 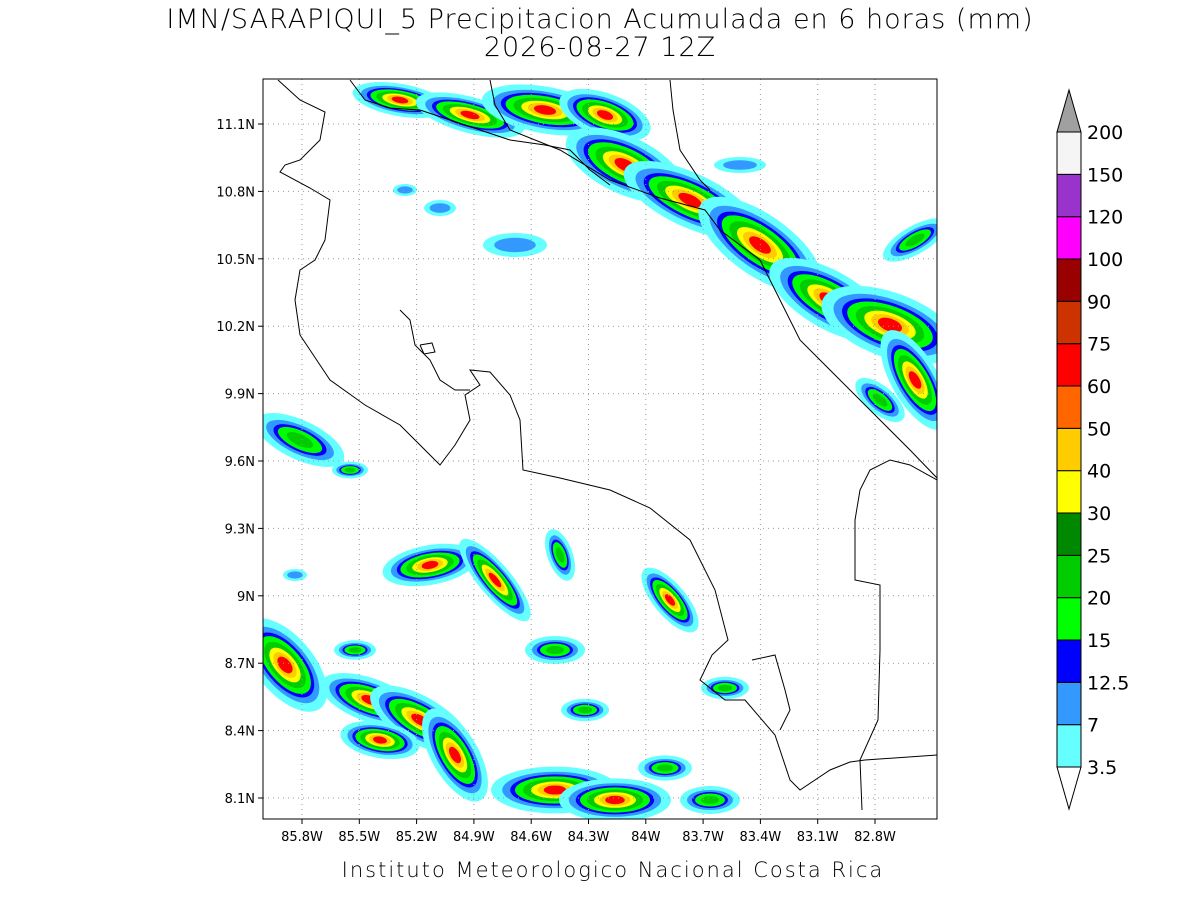 I want to click on lat-label: 10.5N, so click(x=235, y=260).